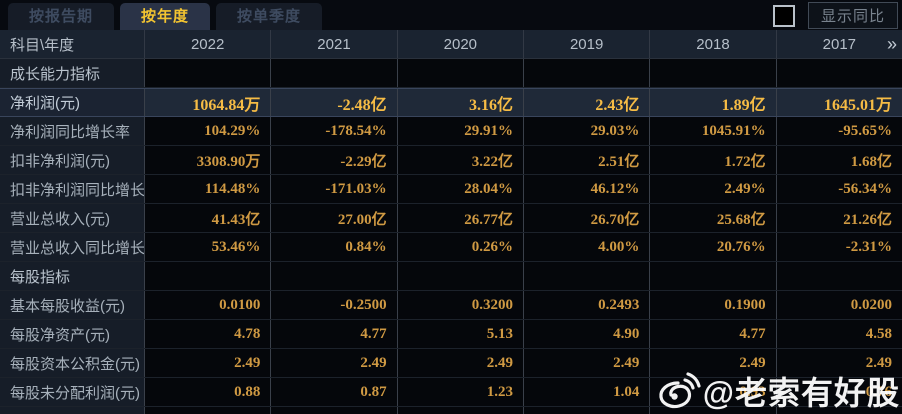 The width and height of the screenshot is (902, 414). I want to click on cell-2019: 0.2493, so click(586, 305).